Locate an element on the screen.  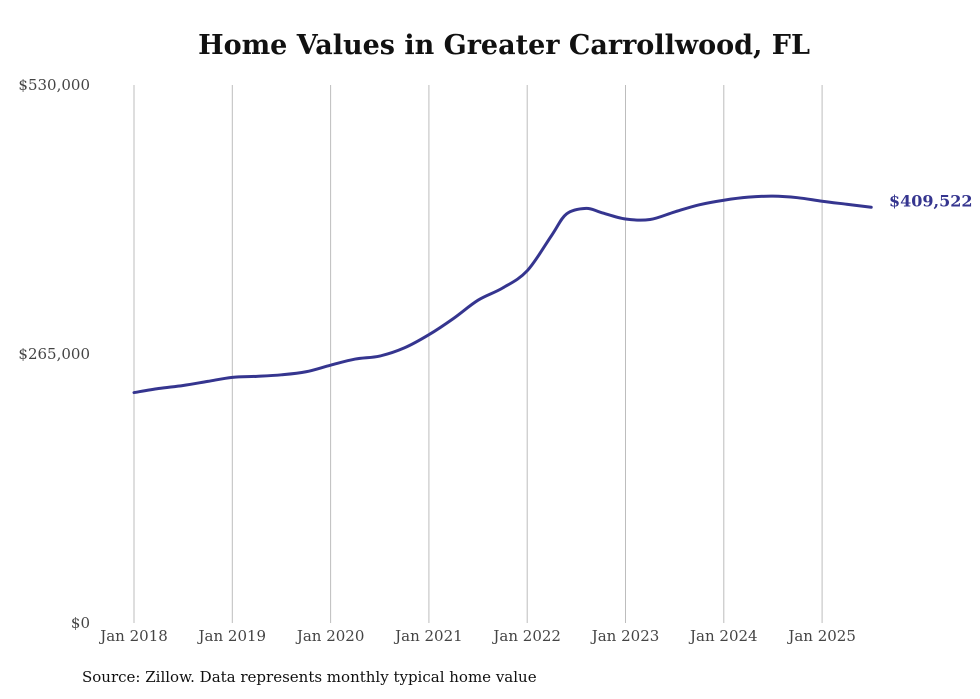
x-tick-label: Jan 2019 is located at coordinates (232, 636).